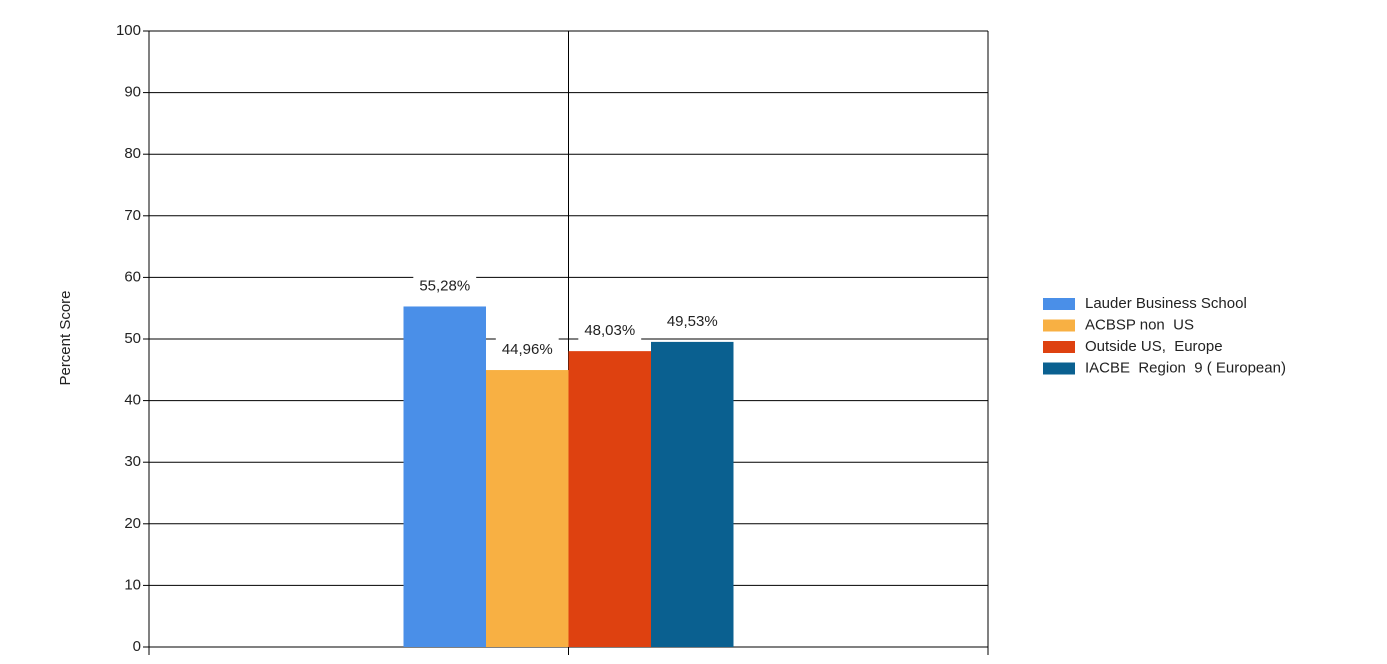 The image size is (1387, 664). Describe the element at coordinates (137, 646) in the screenshot. I see `y-tick-label: 0` at that location.